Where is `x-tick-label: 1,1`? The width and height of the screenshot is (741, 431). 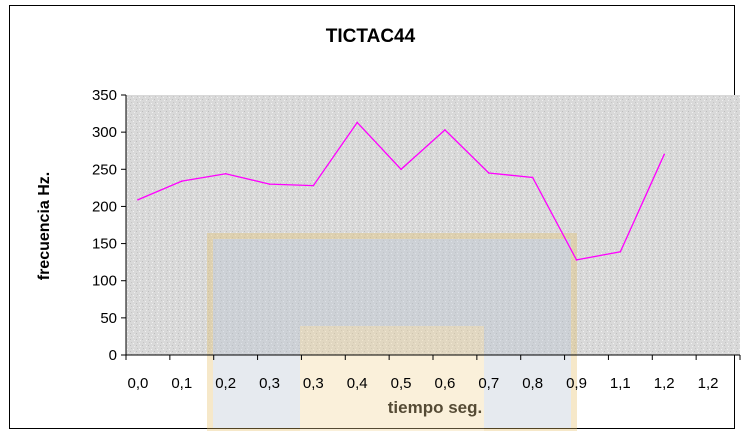 x-tick-label: 1,1 is located at coordinates (620, 383).